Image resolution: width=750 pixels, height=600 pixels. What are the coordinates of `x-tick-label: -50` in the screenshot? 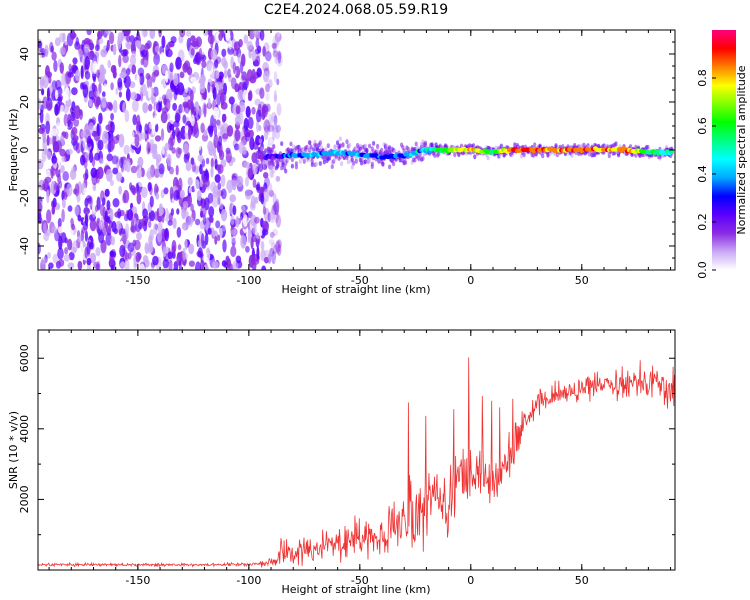 It's located at (360, 580).